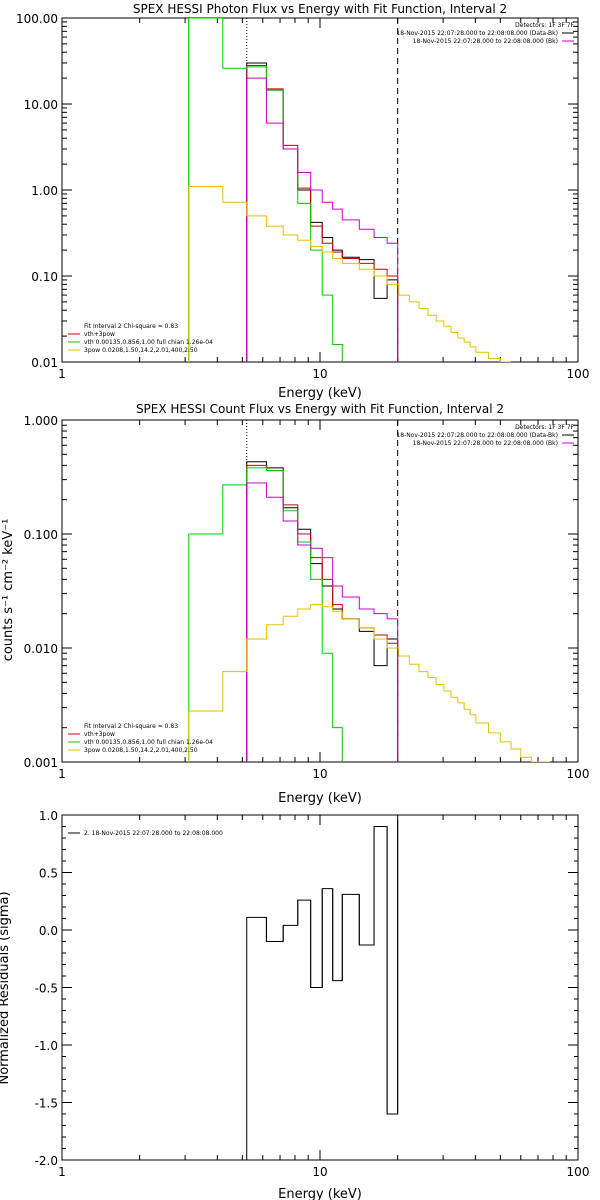  What do you see at coordinates (46, 1046) in the screenshot?
I see `y-tick-label: -1.0` at bounding box center [46, 1046].